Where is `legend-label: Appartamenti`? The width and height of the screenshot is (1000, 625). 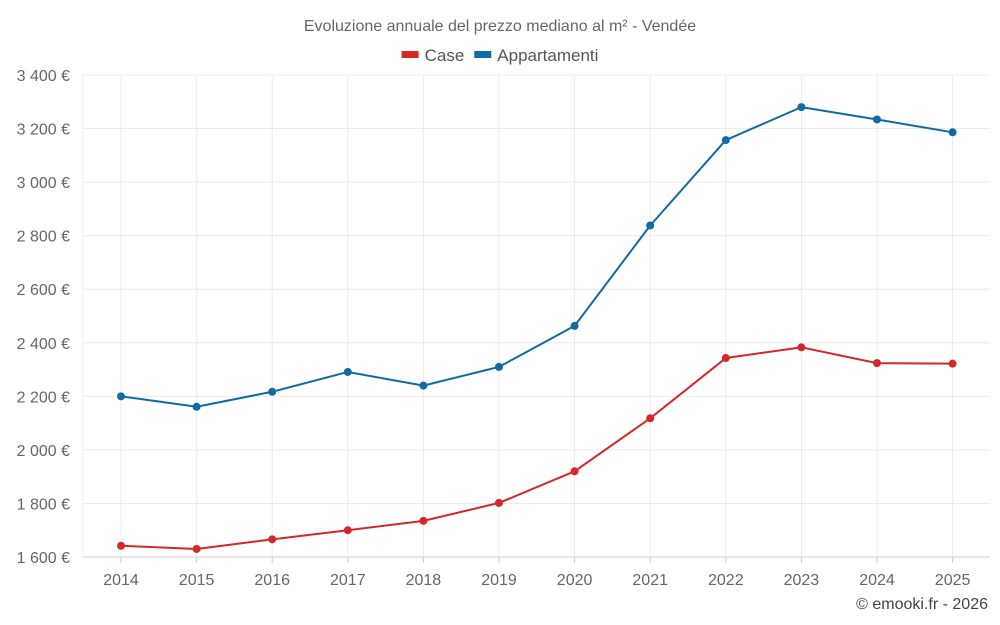
legend-label: Appartamenti is located at coordinates (547, 55).